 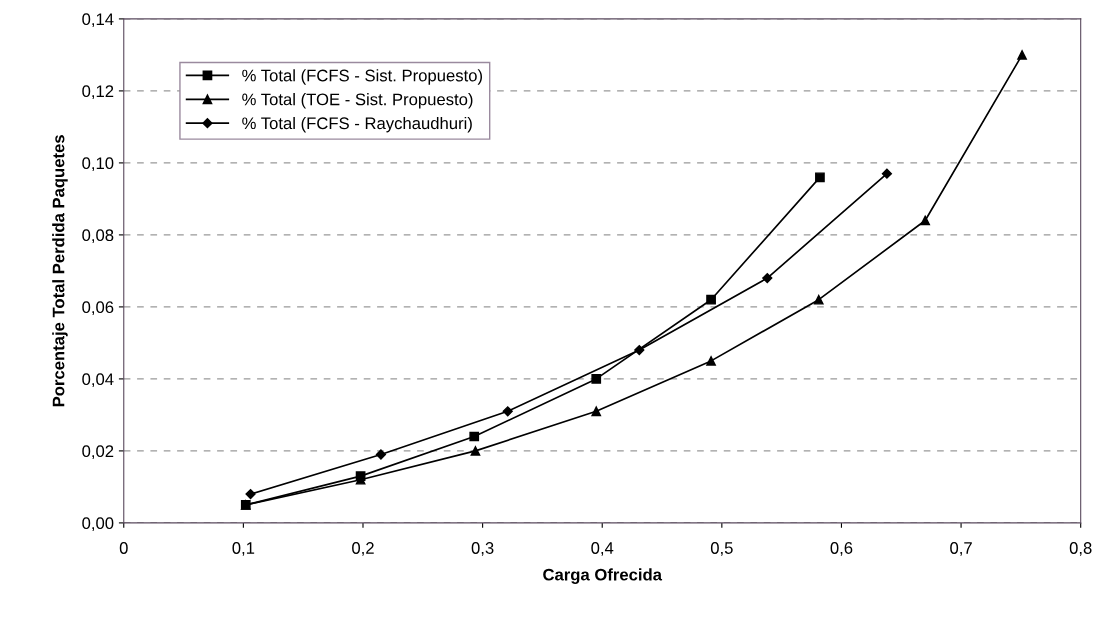 What do you see at coordinates (721, 549) in the screenshot?
I see `x-tick-label: 0,5` at bounding box center [721, 549].